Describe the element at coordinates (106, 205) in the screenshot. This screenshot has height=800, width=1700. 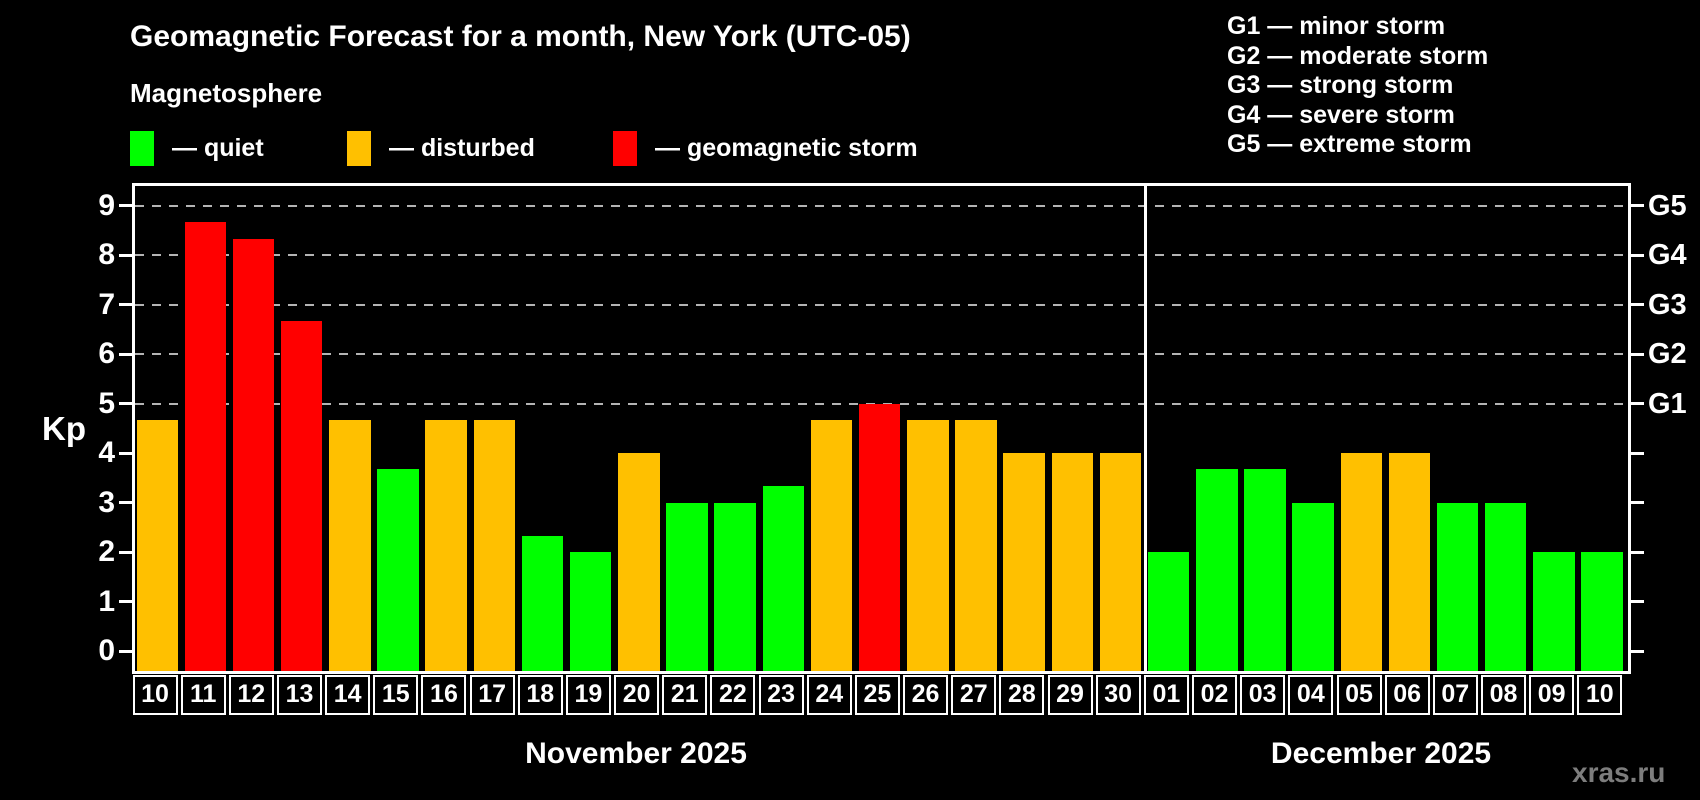
I see `y-axis-tick-label: 9` at that location.